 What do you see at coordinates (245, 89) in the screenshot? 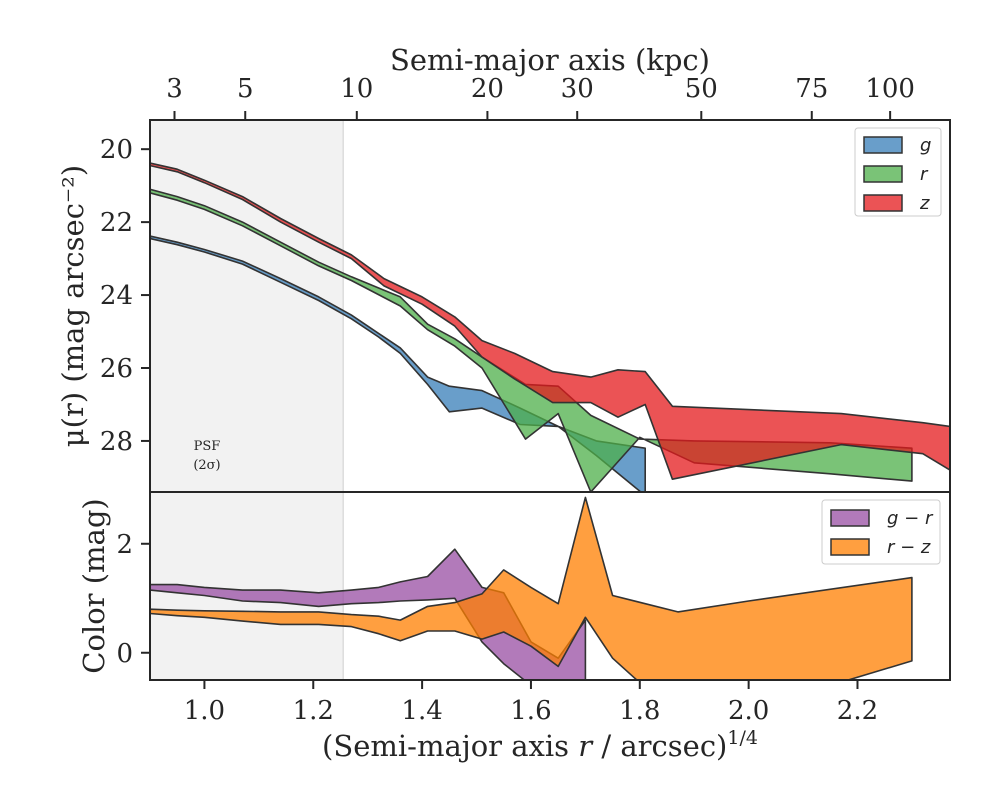
I see `top-x-tick-label: 5` at bounding box center [245, 89].